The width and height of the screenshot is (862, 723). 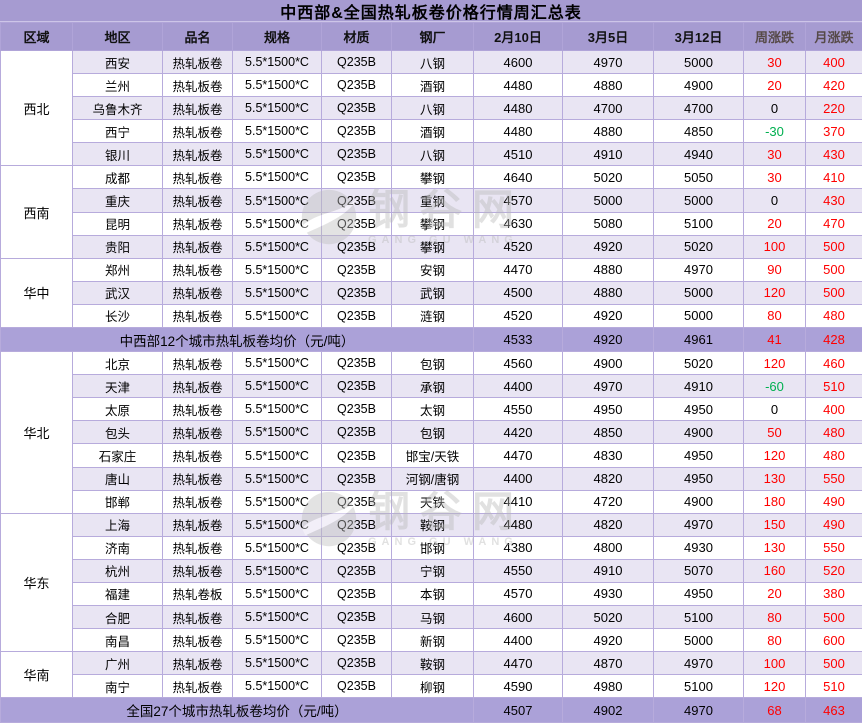 I want to click on cell-price: 4630, so click(x=518, y=223).